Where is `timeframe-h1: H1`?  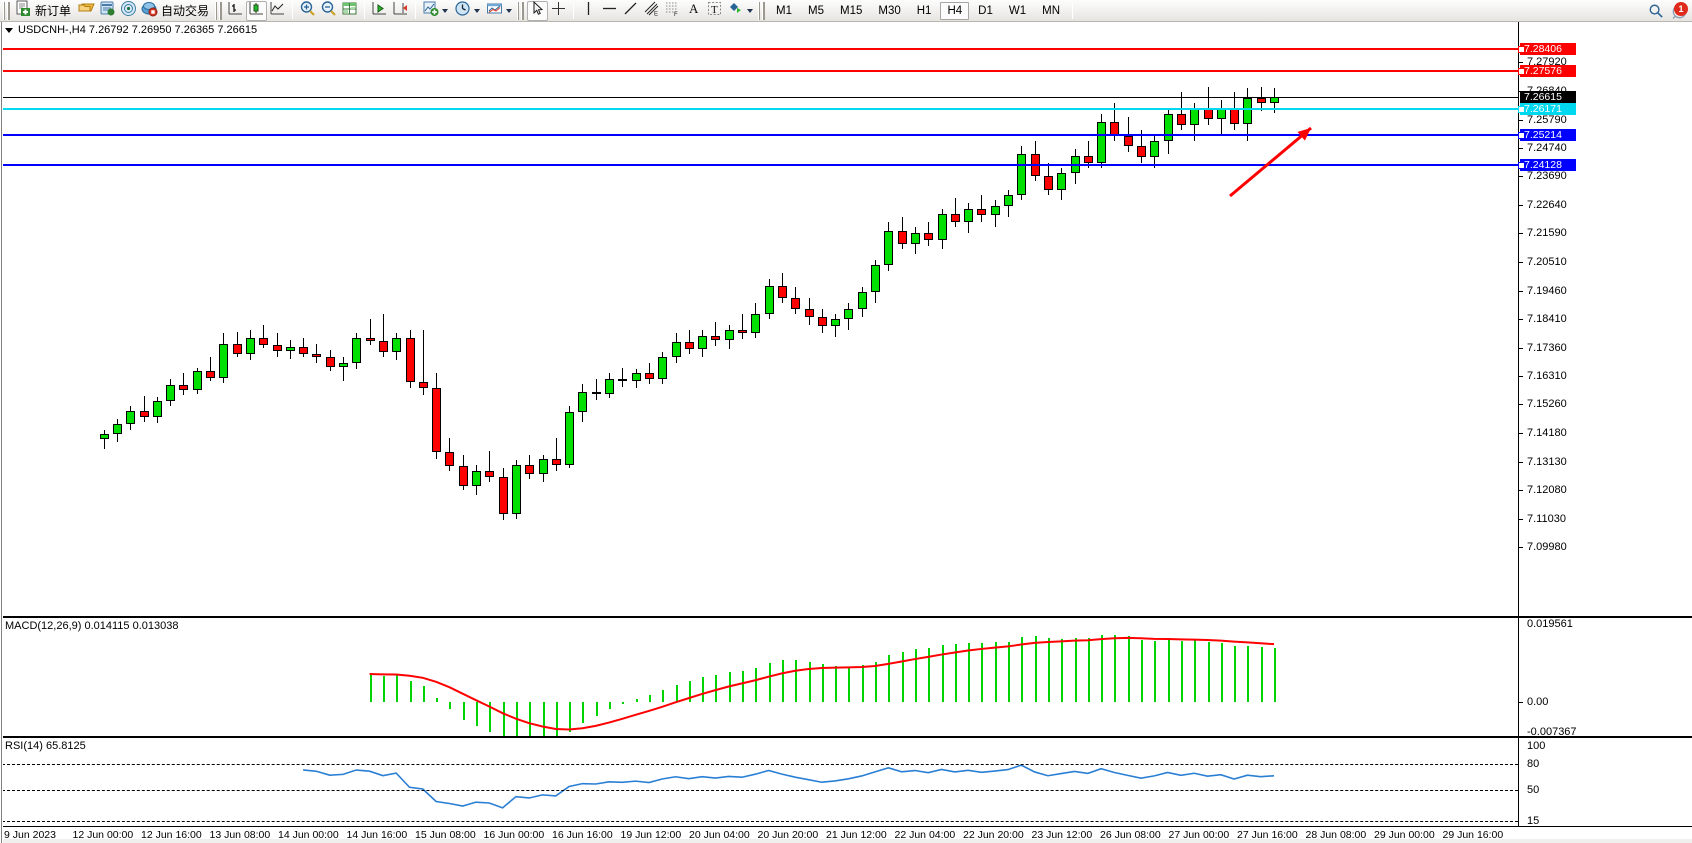
timeframe-h1: H1 is located at coordinates (924, 10).